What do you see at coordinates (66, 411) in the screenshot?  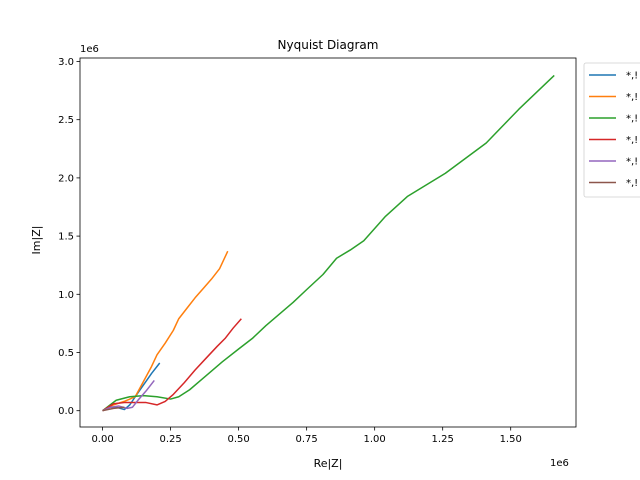 I see `y-tick-label: 0.0` at bounding box center [66, 411].